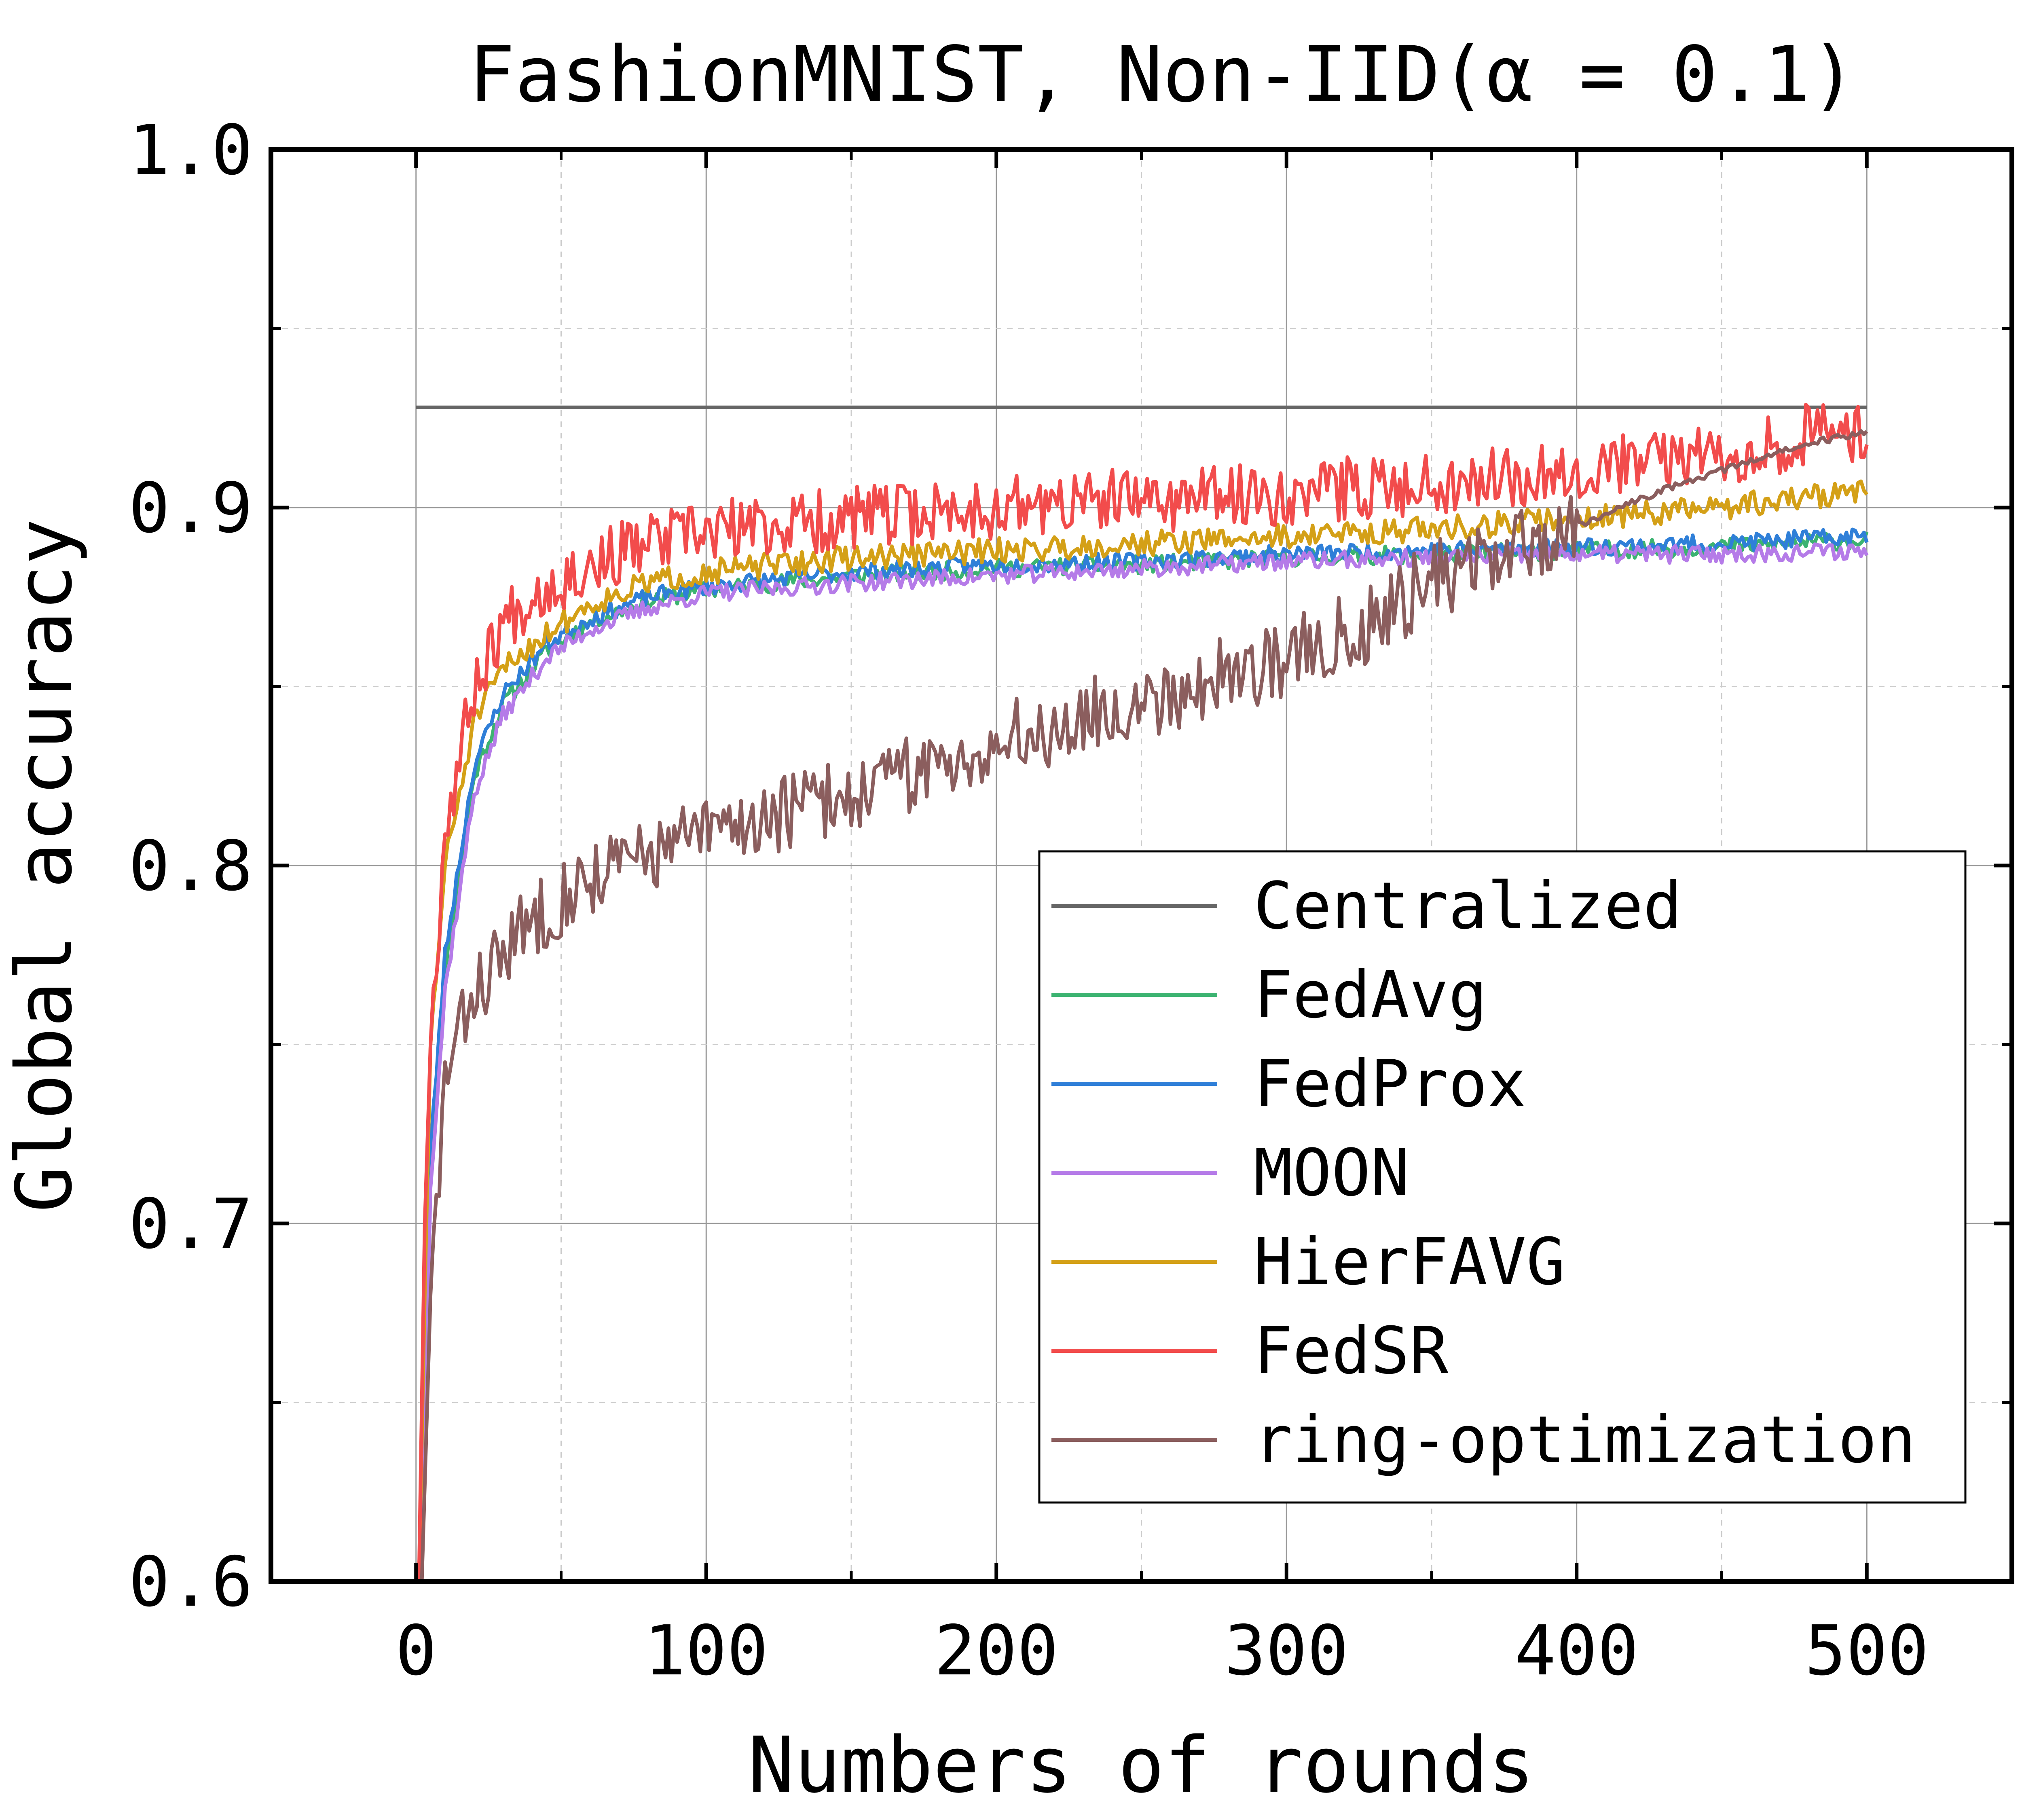  What do you see at coordinates (1163, 74) in the screenshot?
I see `chart-title: FashionMNIST, Non-IID(α = 0.1)` at bounding box center [1163, 74].